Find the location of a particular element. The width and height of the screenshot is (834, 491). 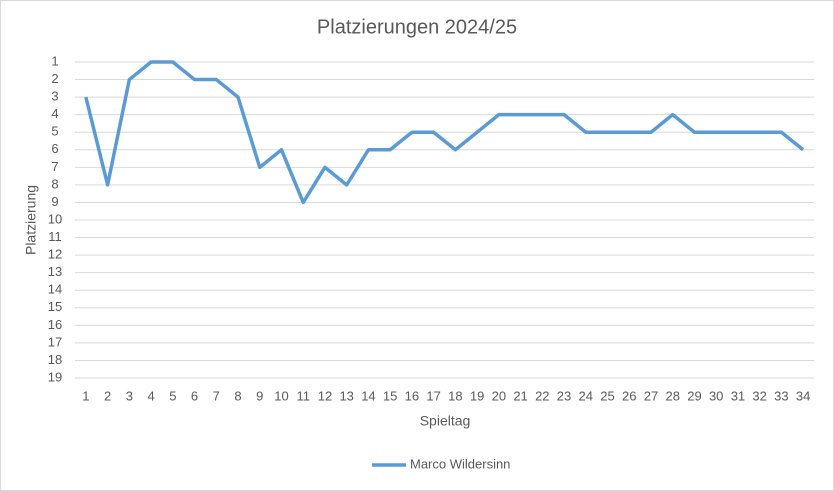

chart-title: Platzierungen 2024/25 is located at coordinates (417, 27).